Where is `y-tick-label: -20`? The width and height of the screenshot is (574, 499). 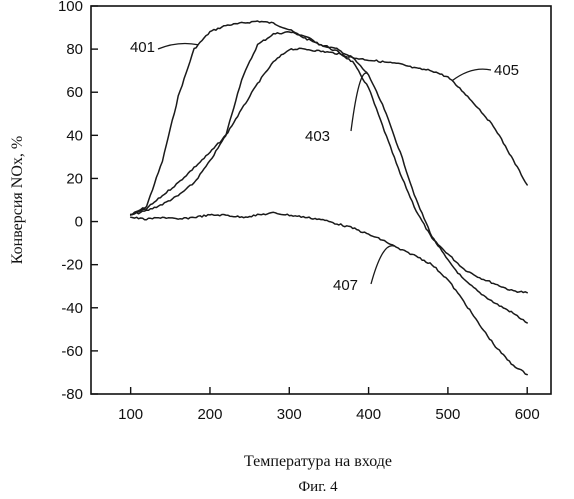 y-tick-label: -20 is located at coordinates (72, 265).